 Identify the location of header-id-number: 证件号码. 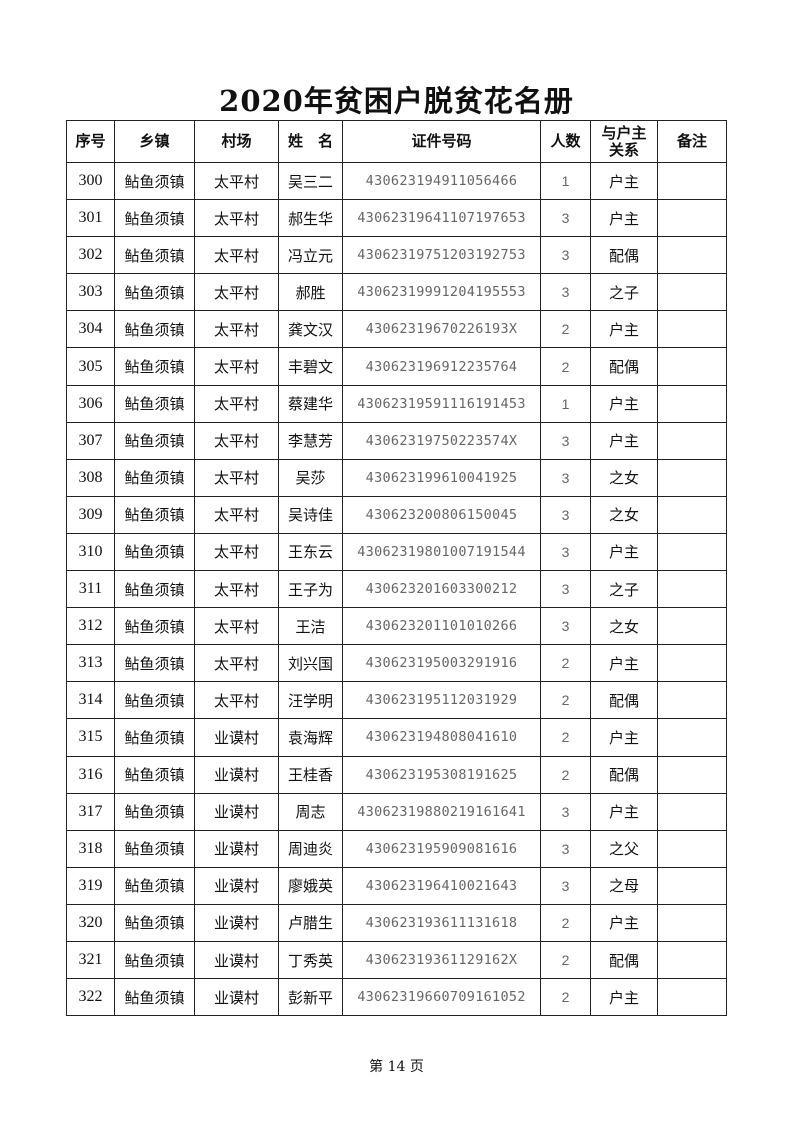
(441, 141).